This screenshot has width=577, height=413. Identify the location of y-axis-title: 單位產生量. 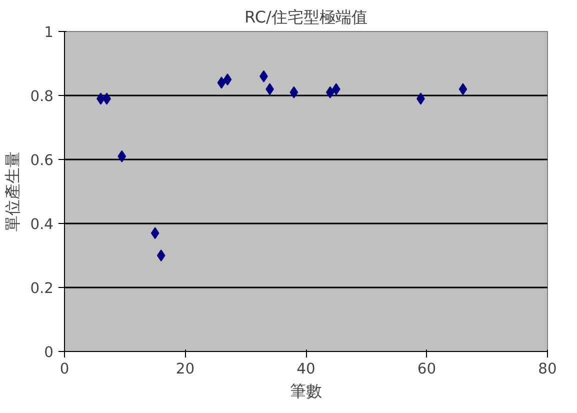
(12, 192).